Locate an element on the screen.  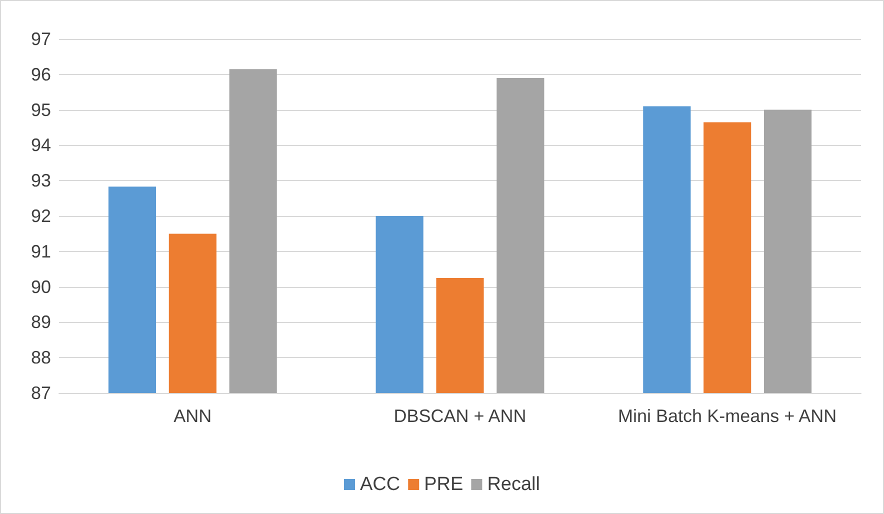
legend-label: ACC is located at coordinates (380, 484).